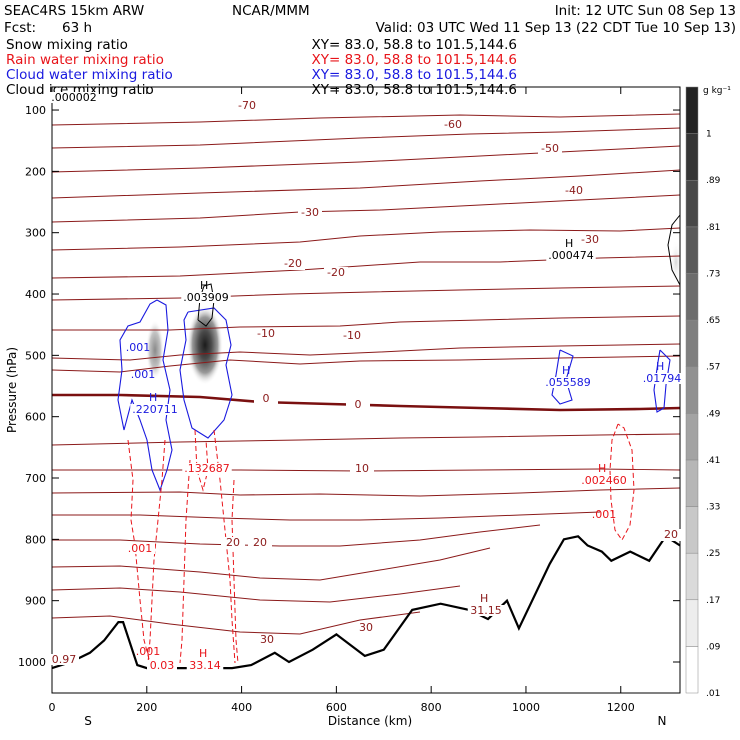 Image resolution: width=740 pixels, height=740 pixels. I want to click on colorbar-label: .41, so click(713, 461).